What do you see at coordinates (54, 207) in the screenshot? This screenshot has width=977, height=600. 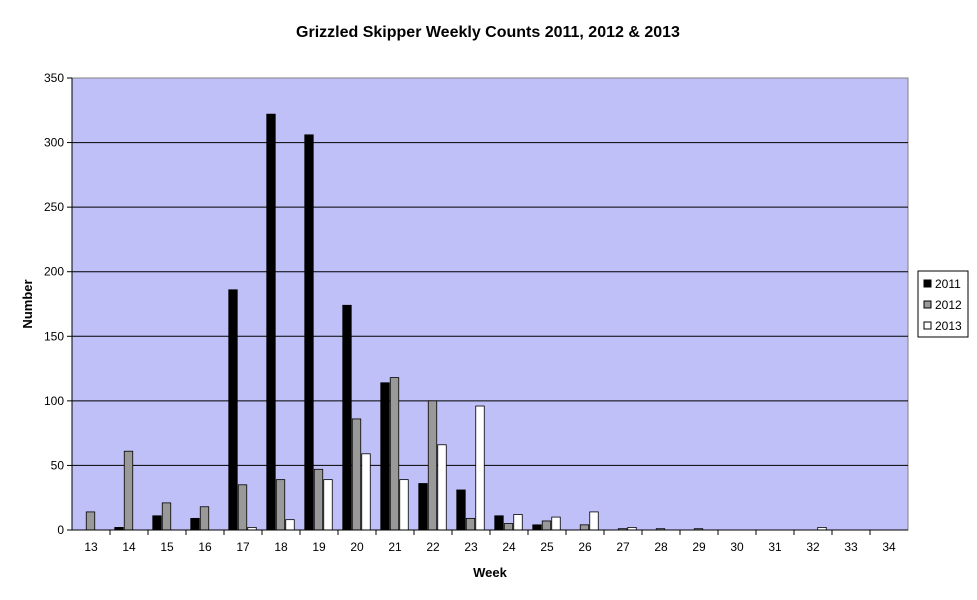 I see `y-tick-label: 250` at bounding box center [54, 207].